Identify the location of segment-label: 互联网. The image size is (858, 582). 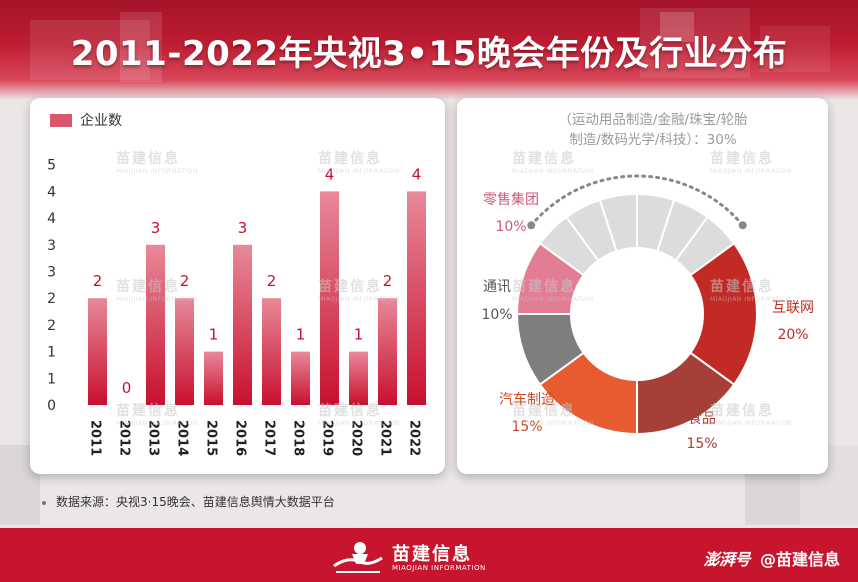
(793, 308).